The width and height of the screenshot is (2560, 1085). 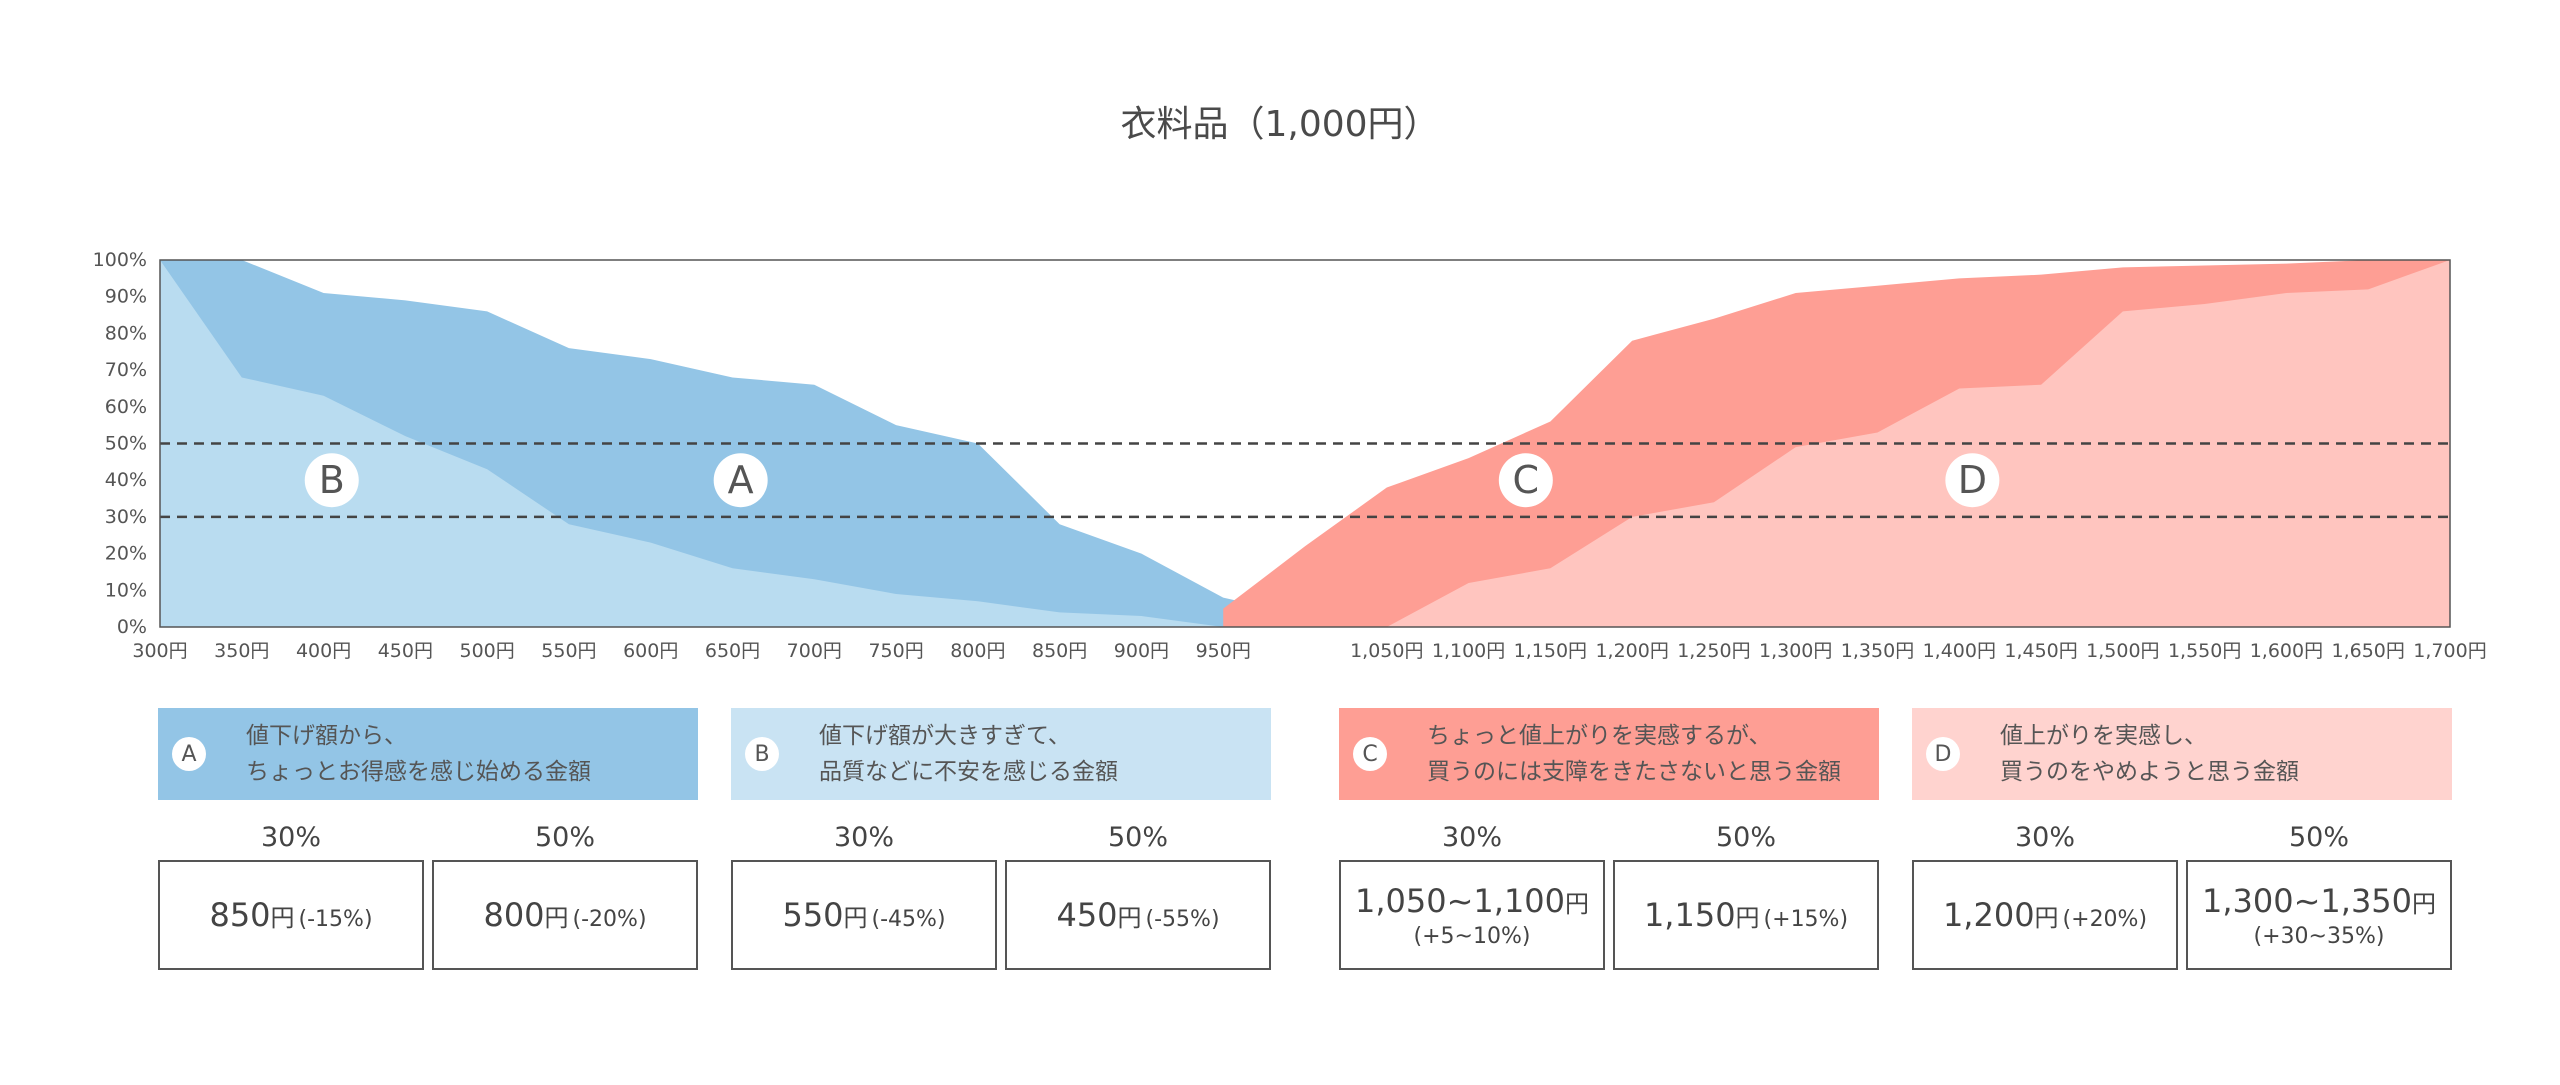 I want to click on legend-item-a: A 値下げ額から、 ちょっとお得感を感じ始める金額, so click(x=428, y=754).